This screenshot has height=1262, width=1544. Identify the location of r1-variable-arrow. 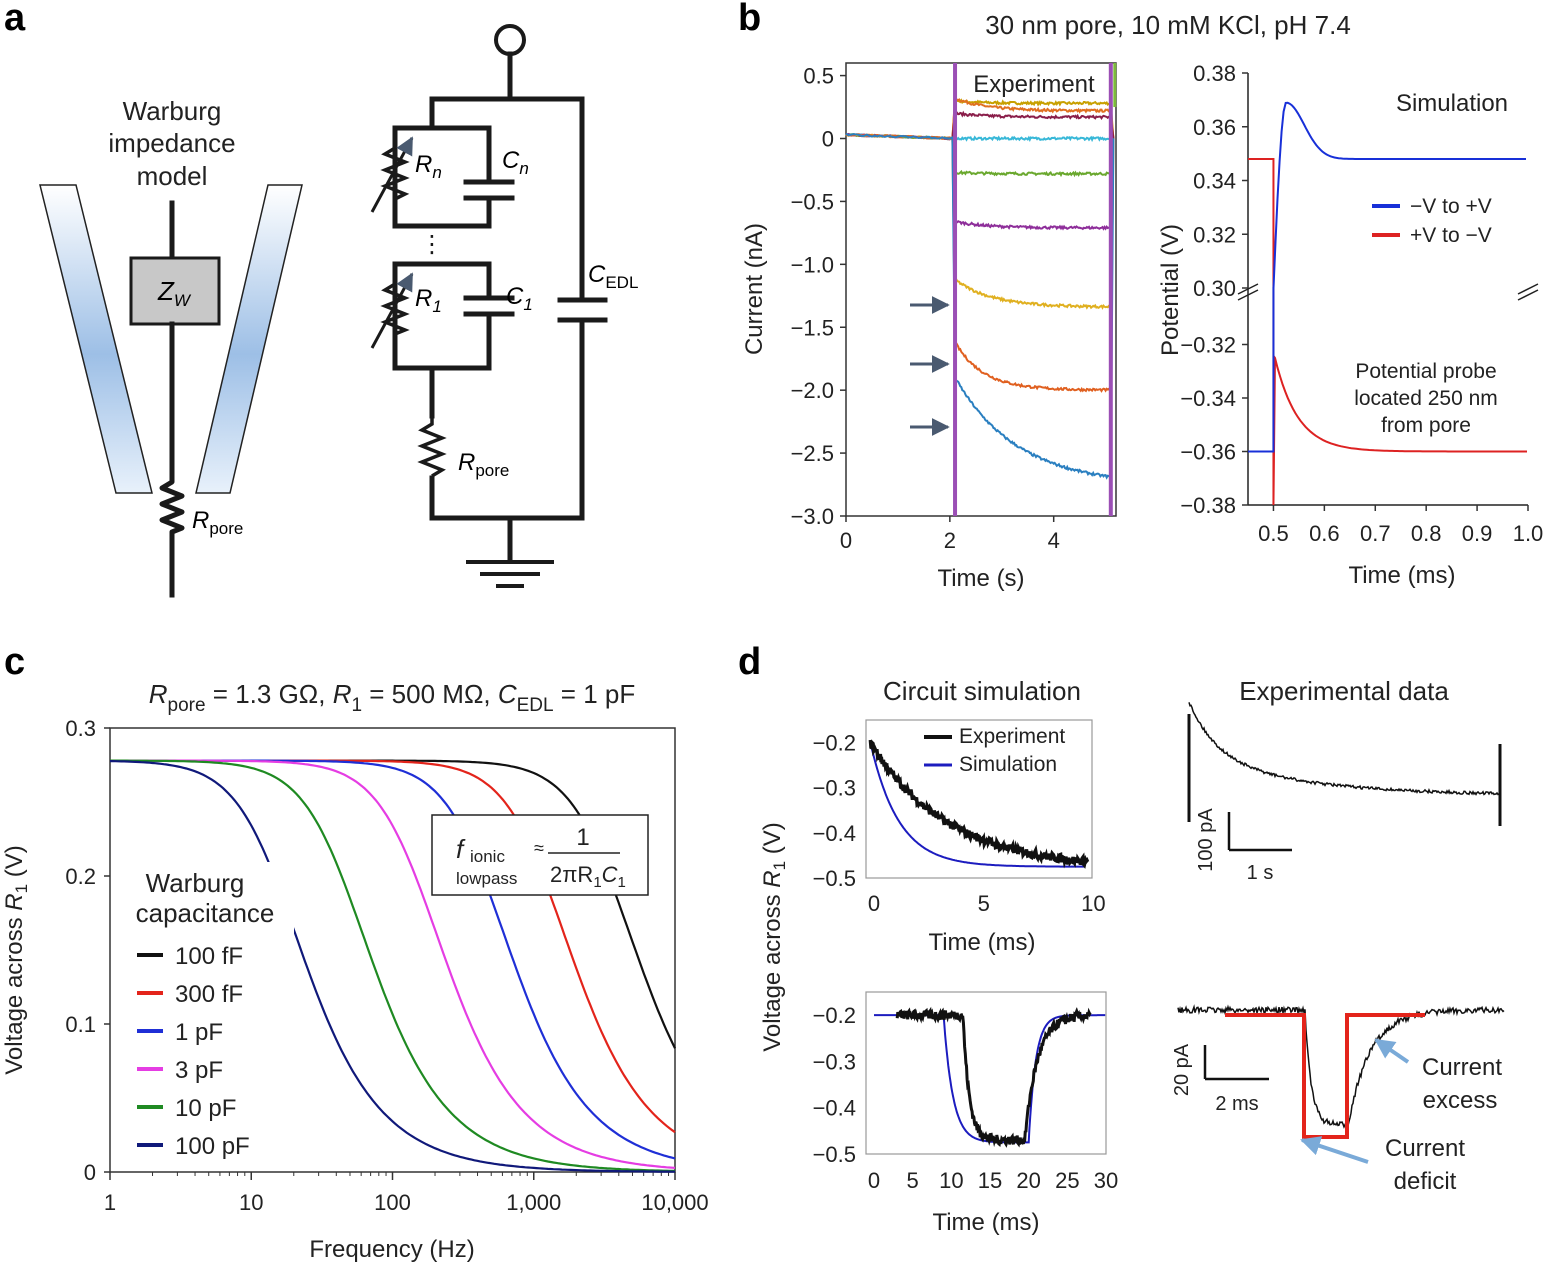
(392, 310).